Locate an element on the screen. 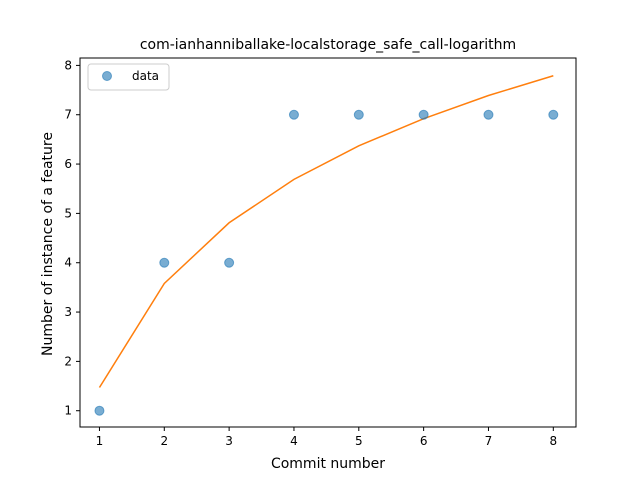 The image size is (640, 480). x-tick-label: 1 is located at coordinates (100, 441).